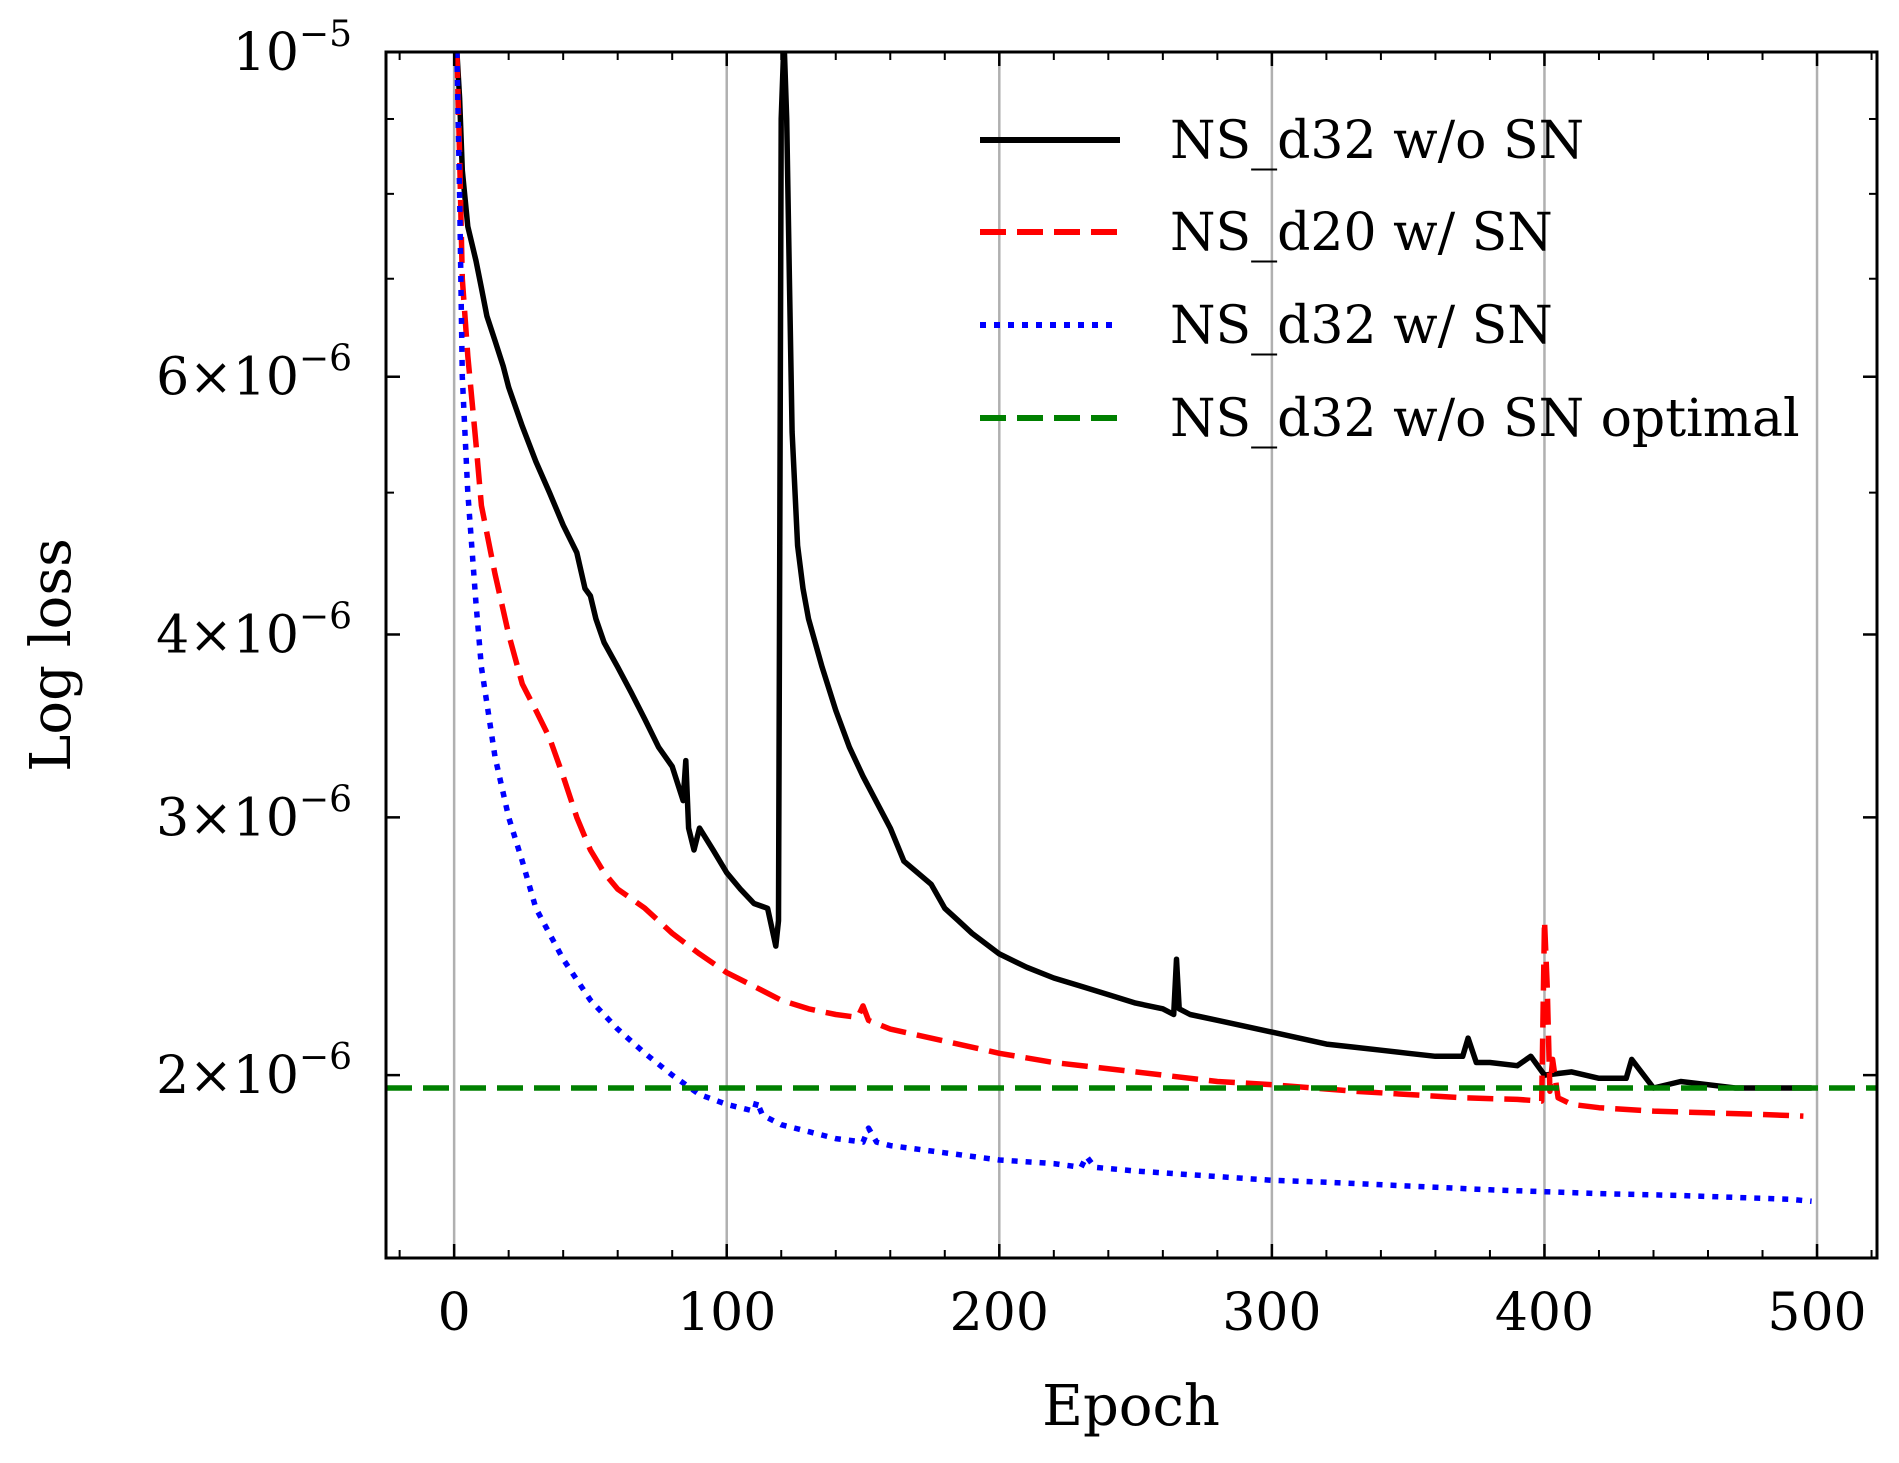 The width and height of the screenshot is (1899, 1463). What do you see at coordinates (254, 560) in the screenshot?
I see `y-tick-labels: 10−5 6×10⁻⁶ 4×10⁻⁶ 3×10⁻⁶ 2×10⁻⁶` at bounding box center [254, 560].